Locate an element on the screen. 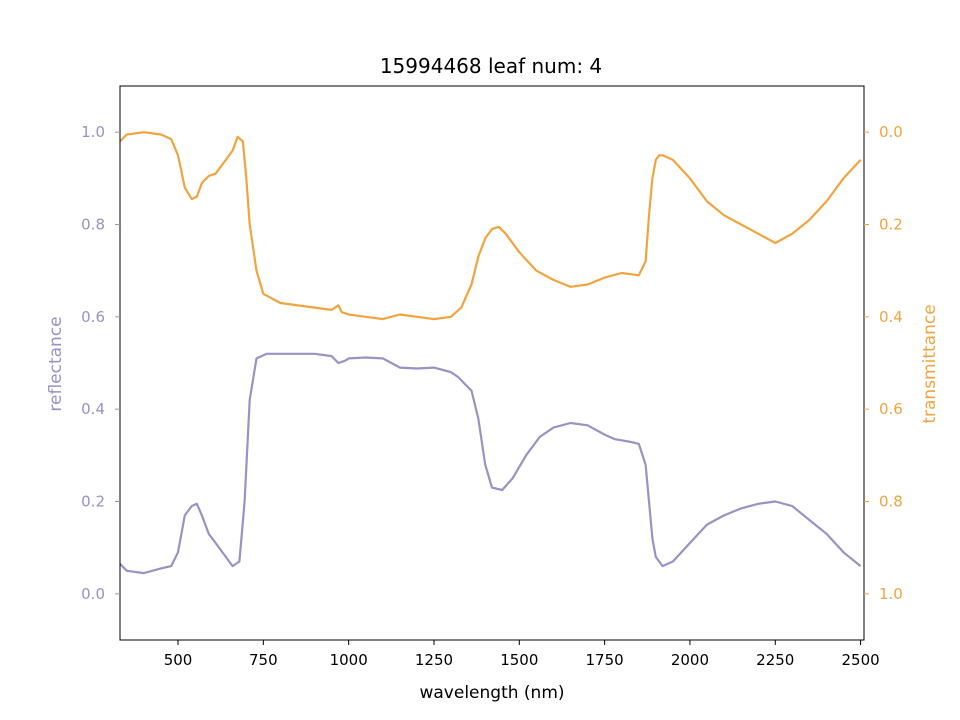 This screenshot has width=960, height=720. chart-title: 15994468 leaf num: 4 is located at coordinates (491, 66).